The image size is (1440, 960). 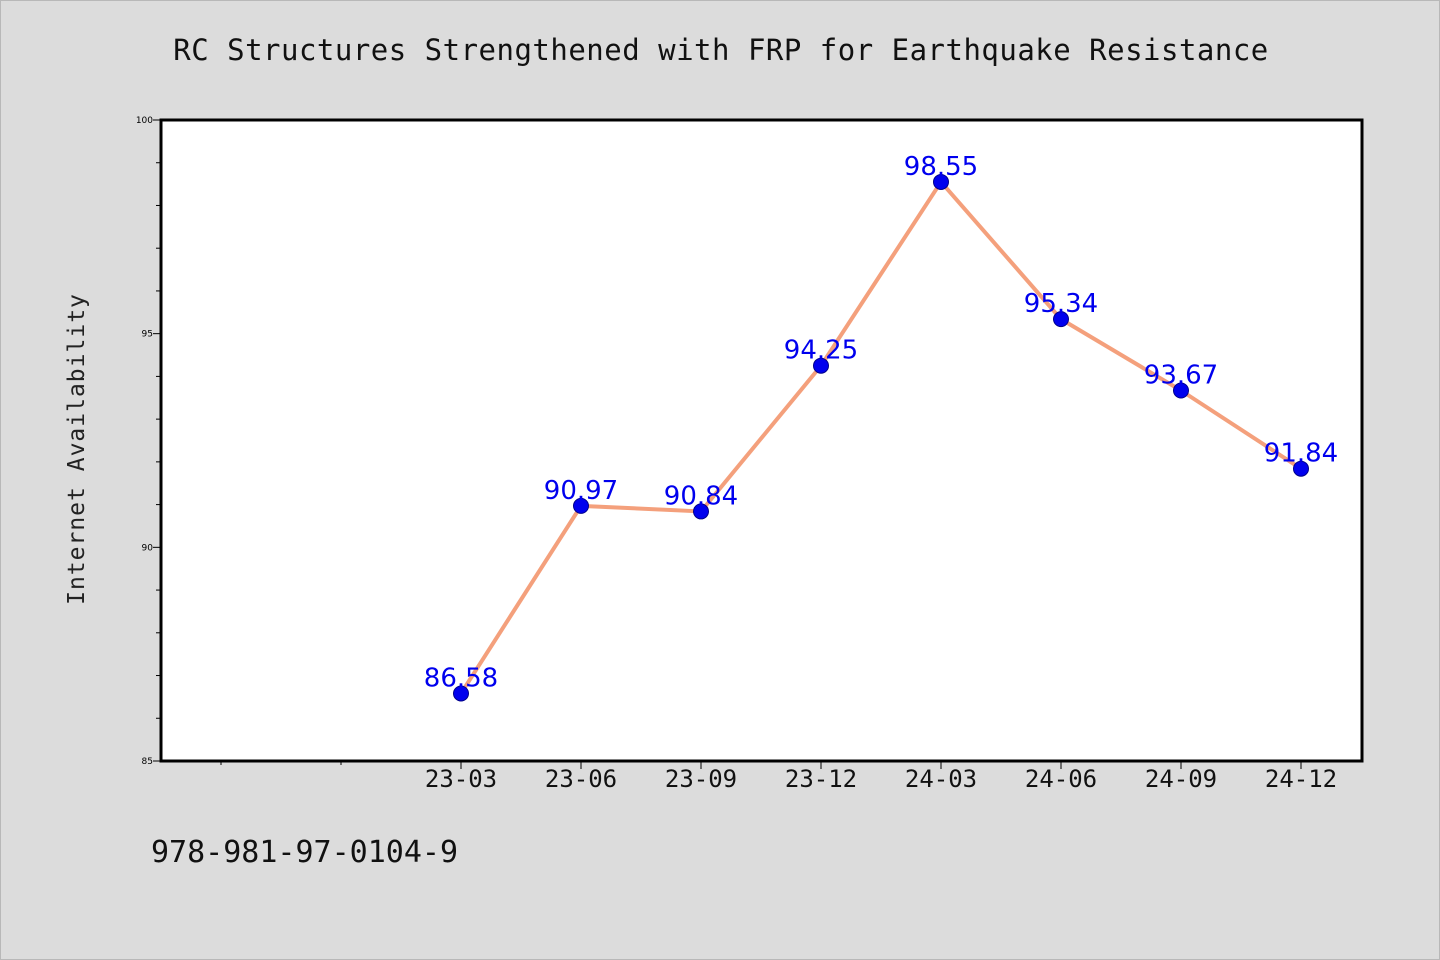 What do you see at coordinates (461, 779) in the screenshot?
I see `x-tick-label: 23-03` at bounding box center [461, 779].